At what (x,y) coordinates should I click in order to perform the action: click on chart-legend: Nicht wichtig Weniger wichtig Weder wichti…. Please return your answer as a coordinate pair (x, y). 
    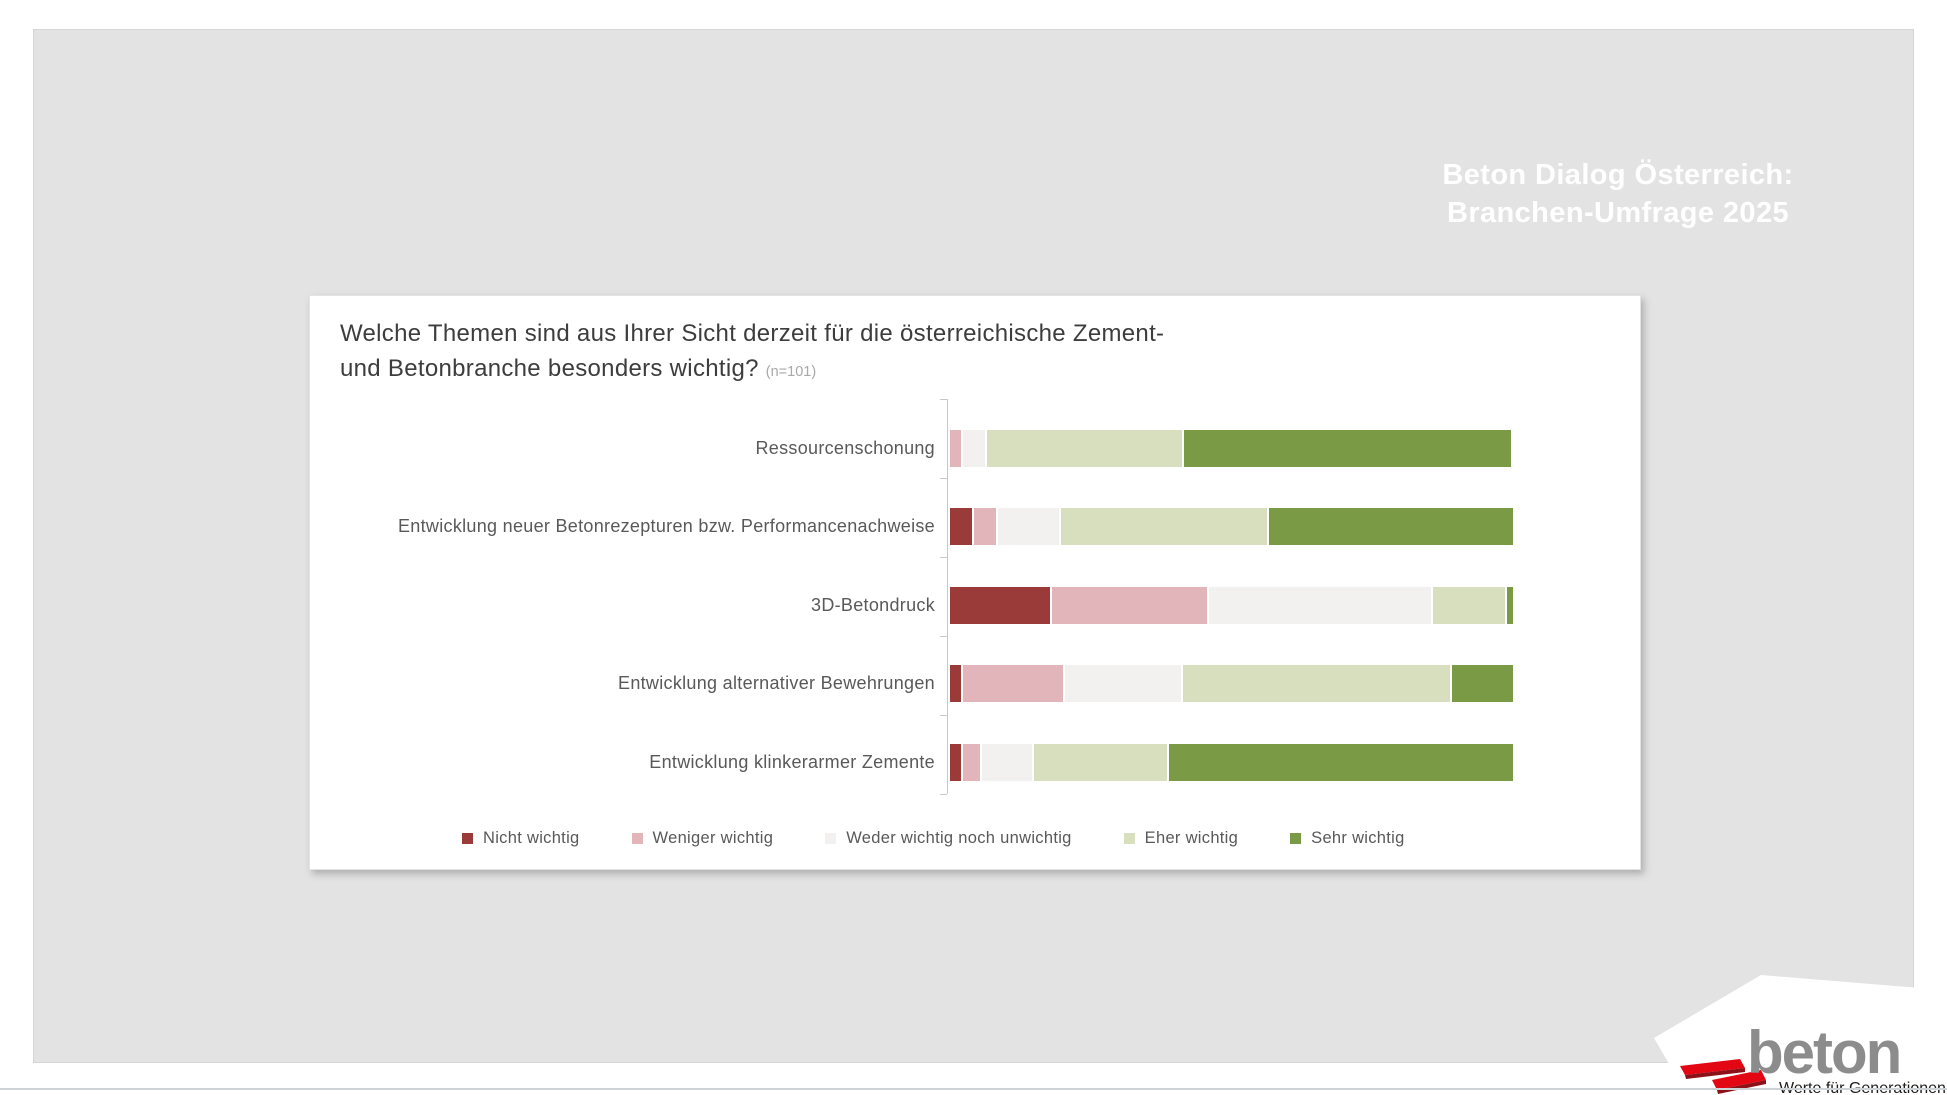
    Looking at the image, I should click on (933, 838).